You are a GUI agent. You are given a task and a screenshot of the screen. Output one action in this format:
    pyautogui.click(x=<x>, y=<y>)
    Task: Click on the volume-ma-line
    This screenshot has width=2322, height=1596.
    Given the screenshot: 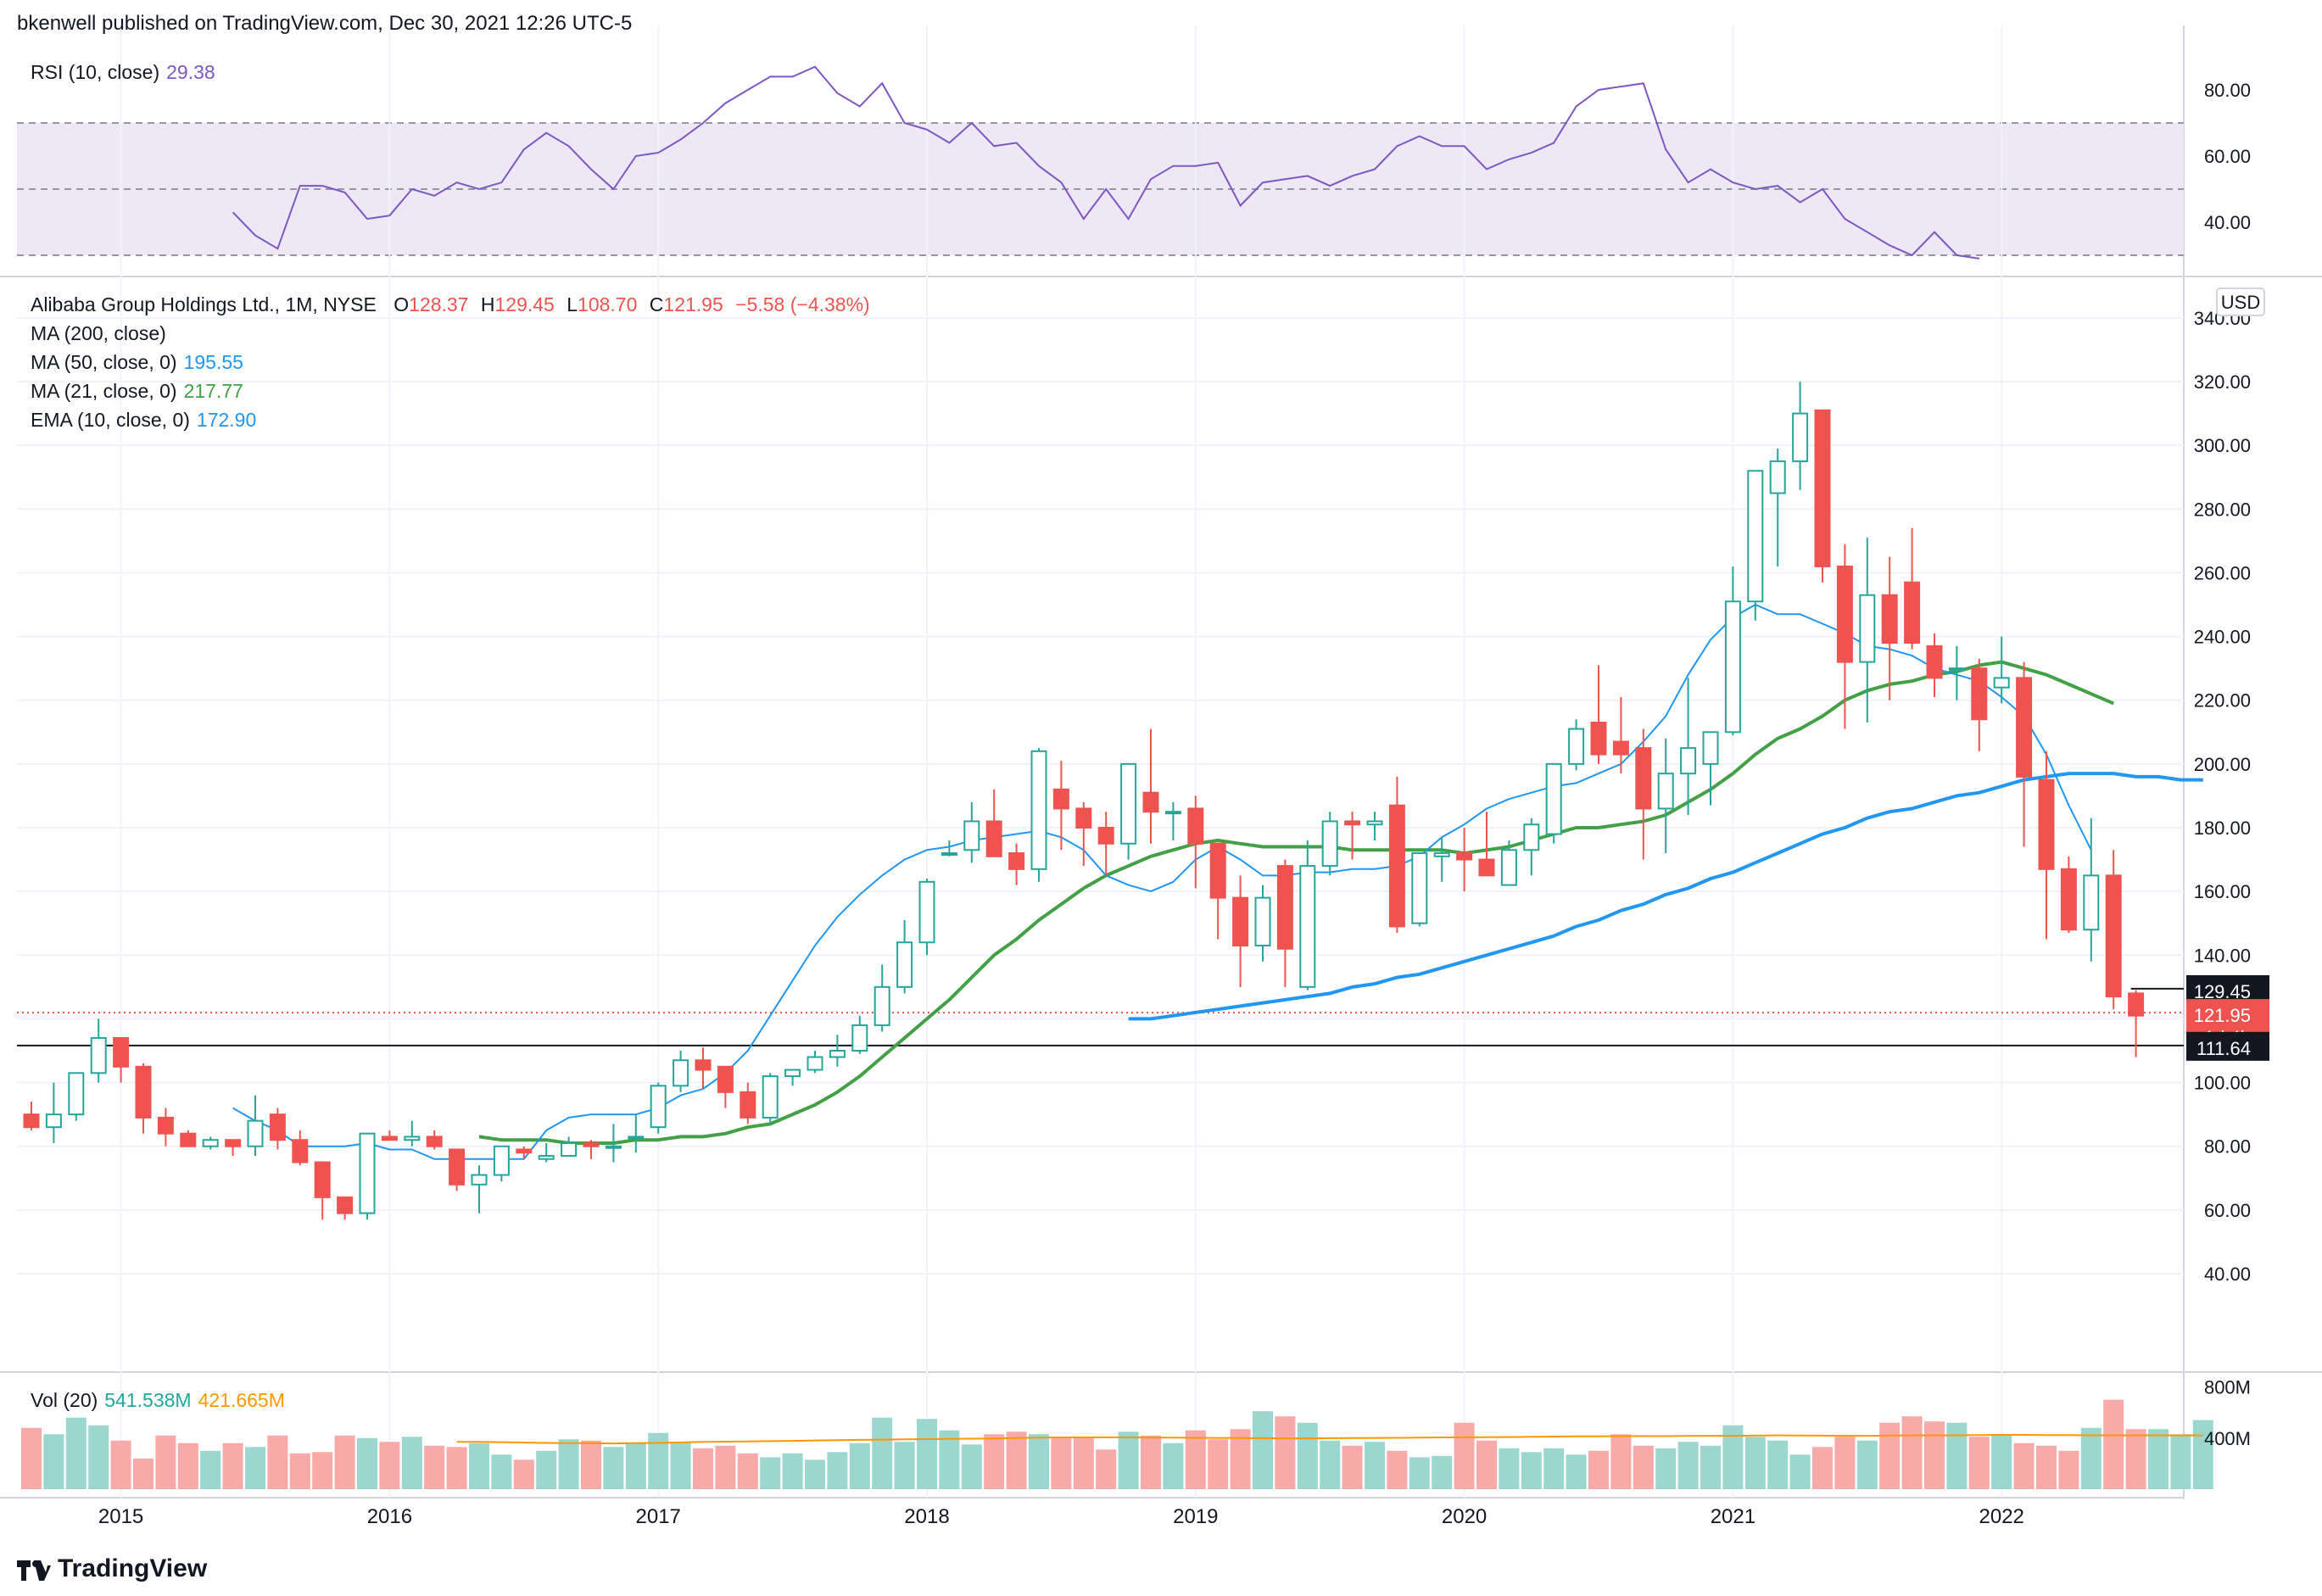 What is the action you would take?
    pyautogui.click(x=1329, y=1439)
    